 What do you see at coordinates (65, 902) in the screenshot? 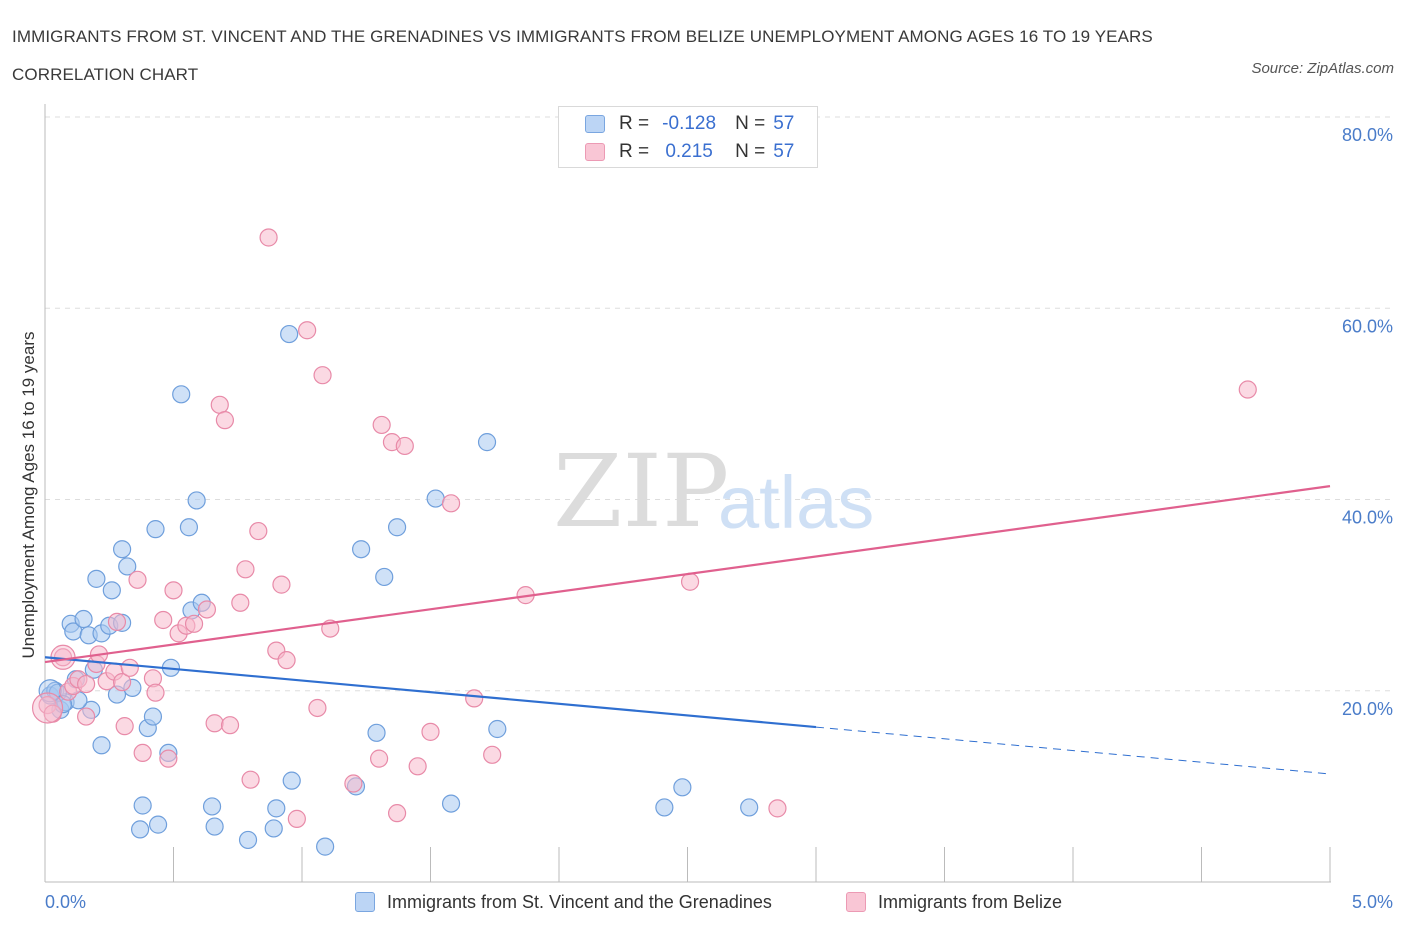
I see `x-tick-label: 0.0%` at bounding box center [65, 902].